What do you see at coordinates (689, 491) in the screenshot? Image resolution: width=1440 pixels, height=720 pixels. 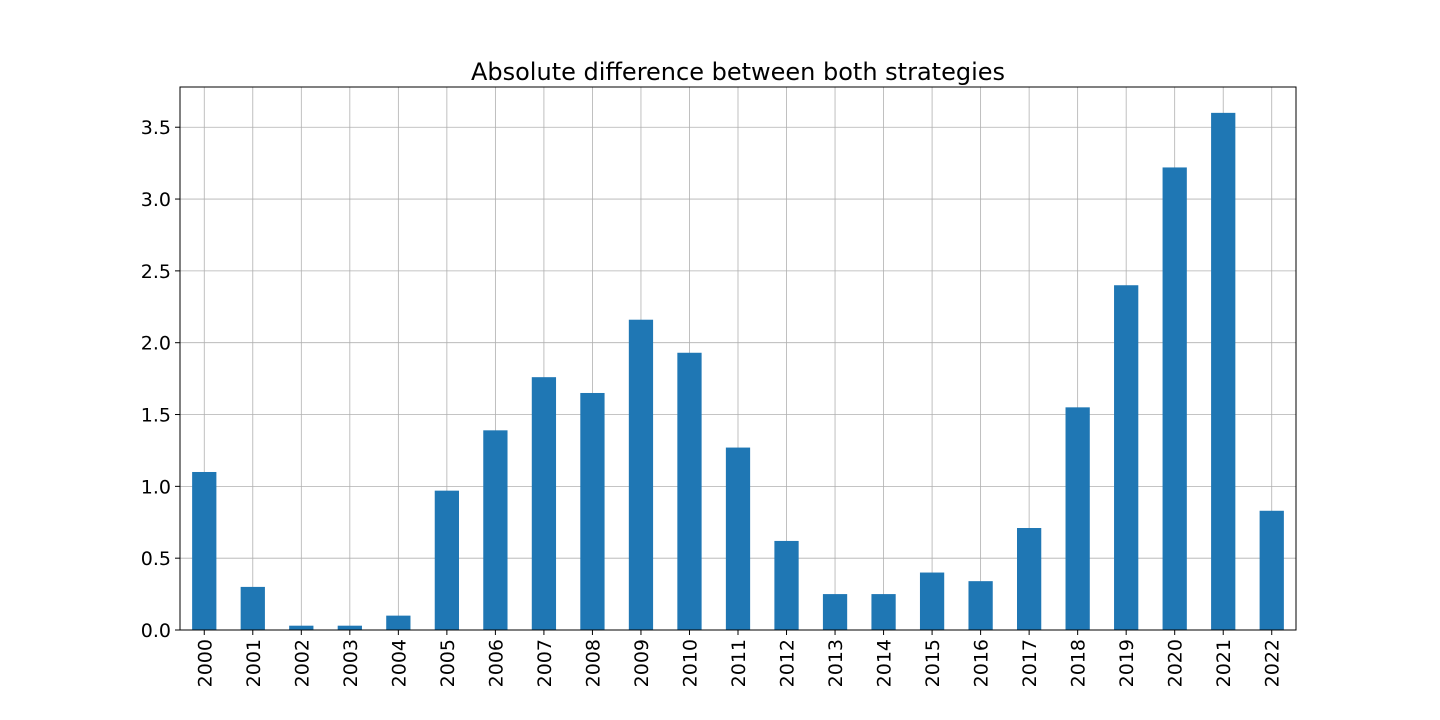 I see `bar-2010` at bounding box center [689, 491].